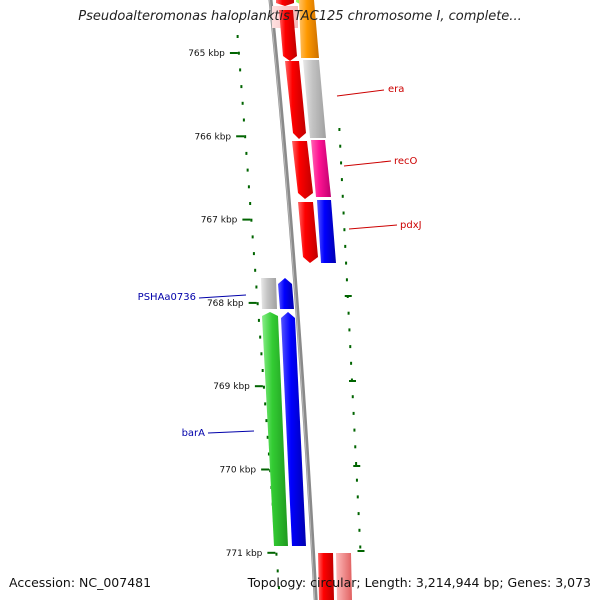 The image size is (600, 600). Describe the element at coordinates (326, 576) in the screenshot. I see `gene-red-bottom` at that location.